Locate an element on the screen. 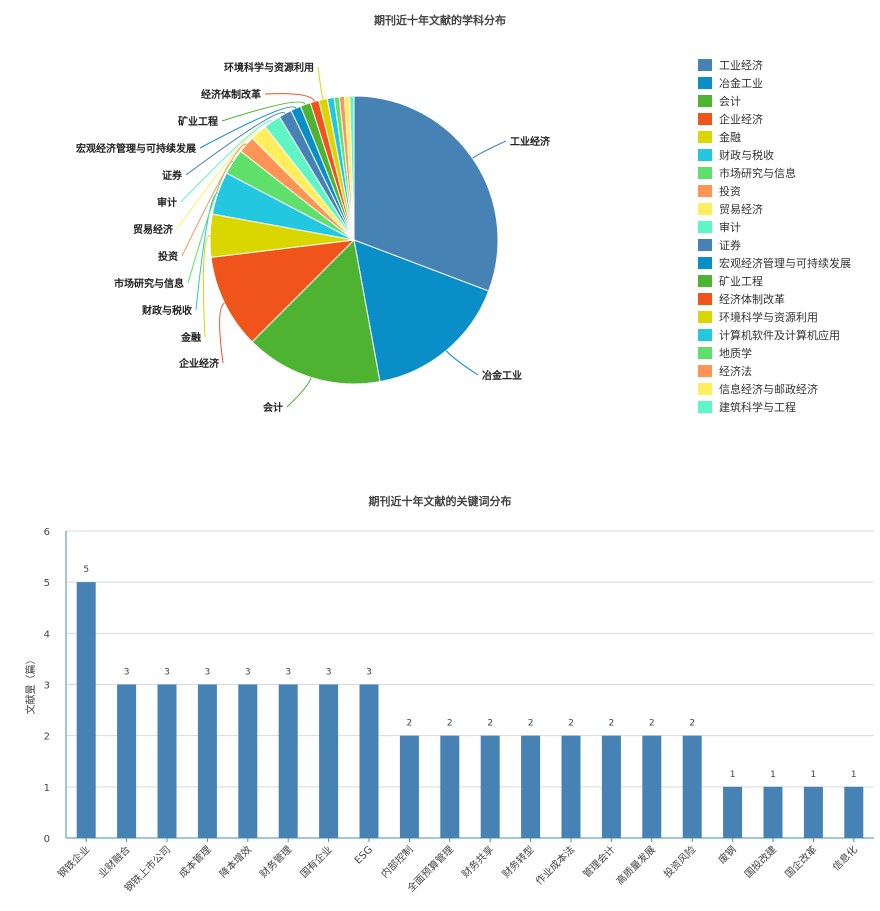  x-tick-label: 财务共享 is located at coordinates (477, 861).